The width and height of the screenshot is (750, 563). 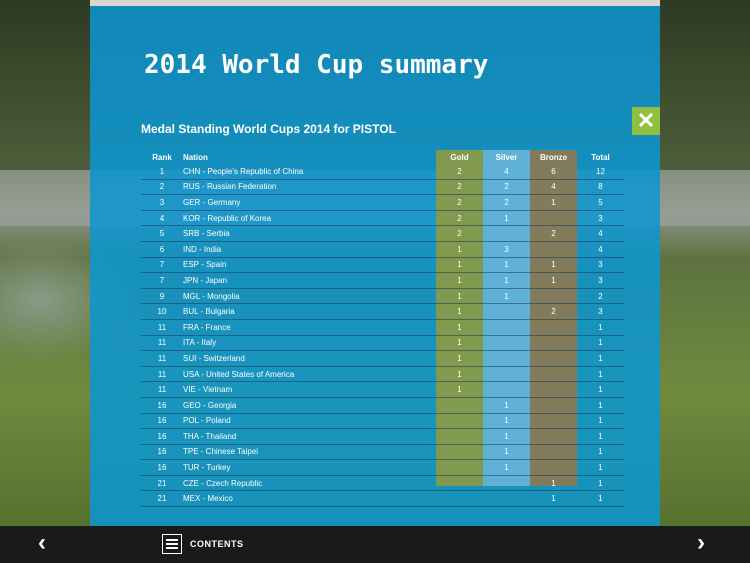 I want to click on table-row: 1 CHN - People's Republic of China 2 4 6 12, so click(x=382, y=172).